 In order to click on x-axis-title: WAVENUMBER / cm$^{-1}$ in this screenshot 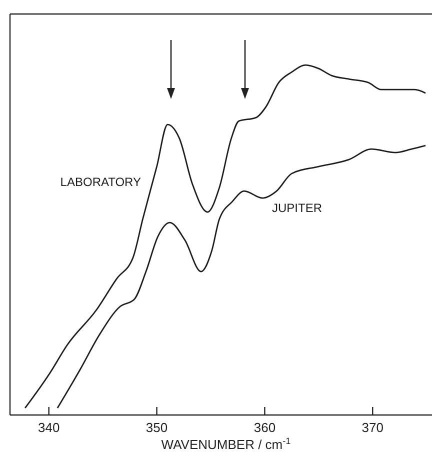, I will do `click(226, 444)`.